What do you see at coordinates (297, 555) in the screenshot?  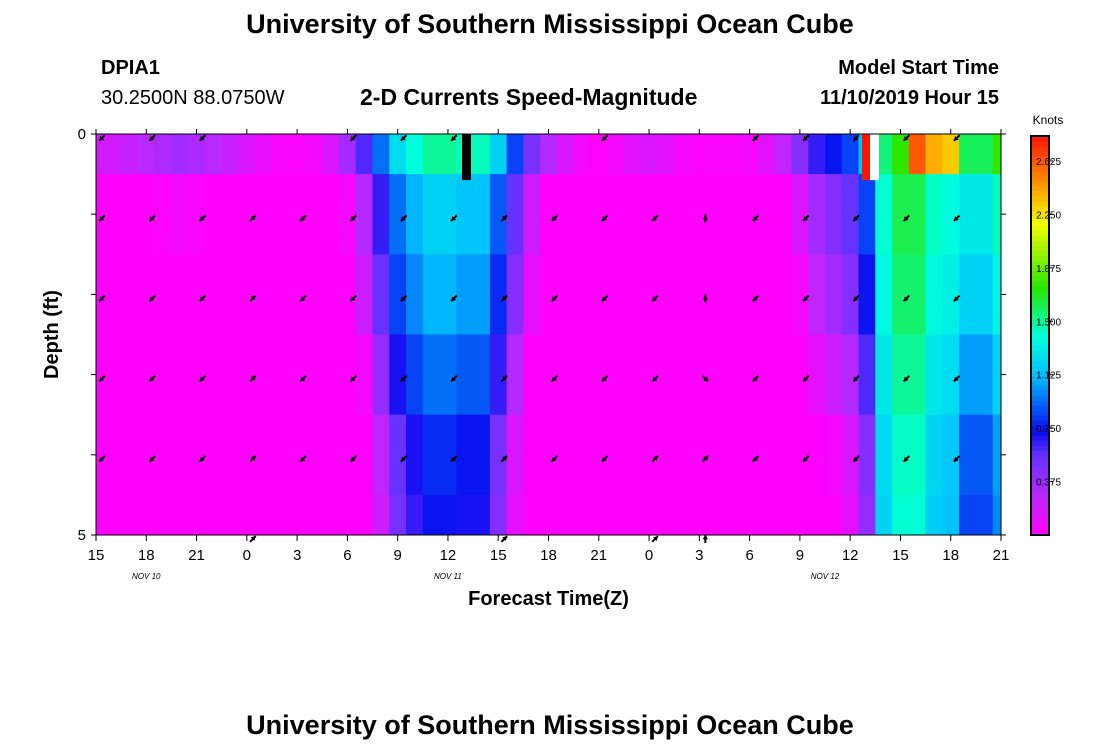 I see `x-tick-label: 3` at bounding box center [297, 555].